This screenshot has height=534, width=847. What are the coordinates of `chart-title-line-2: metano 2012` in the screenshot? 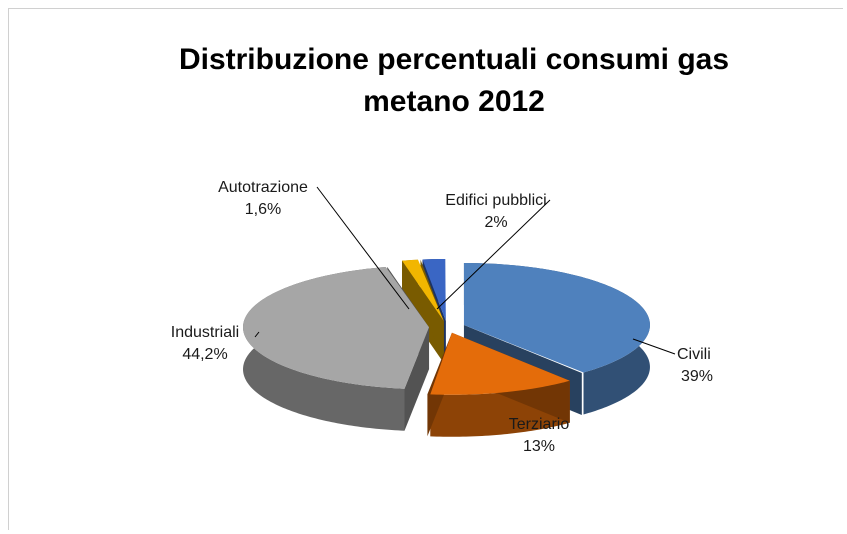 It's located at (454, 101).